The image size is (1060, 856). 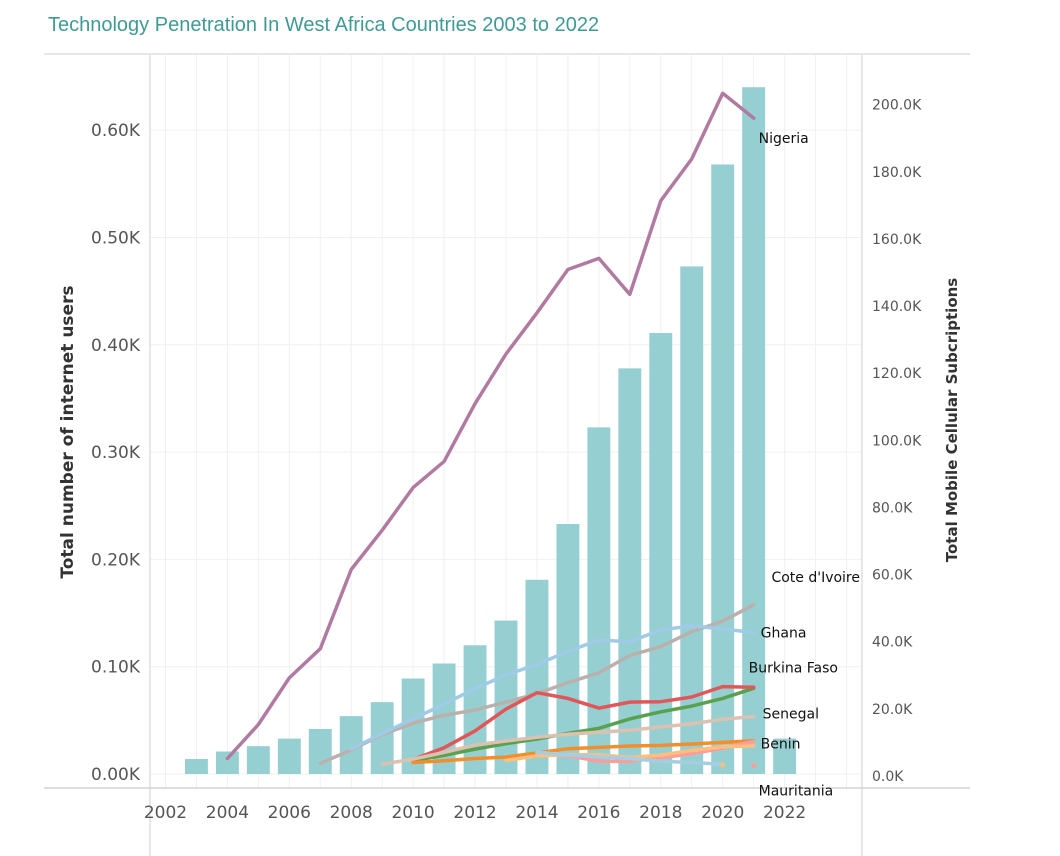 I want to click on bar-2014, so click(x=537, y=677).